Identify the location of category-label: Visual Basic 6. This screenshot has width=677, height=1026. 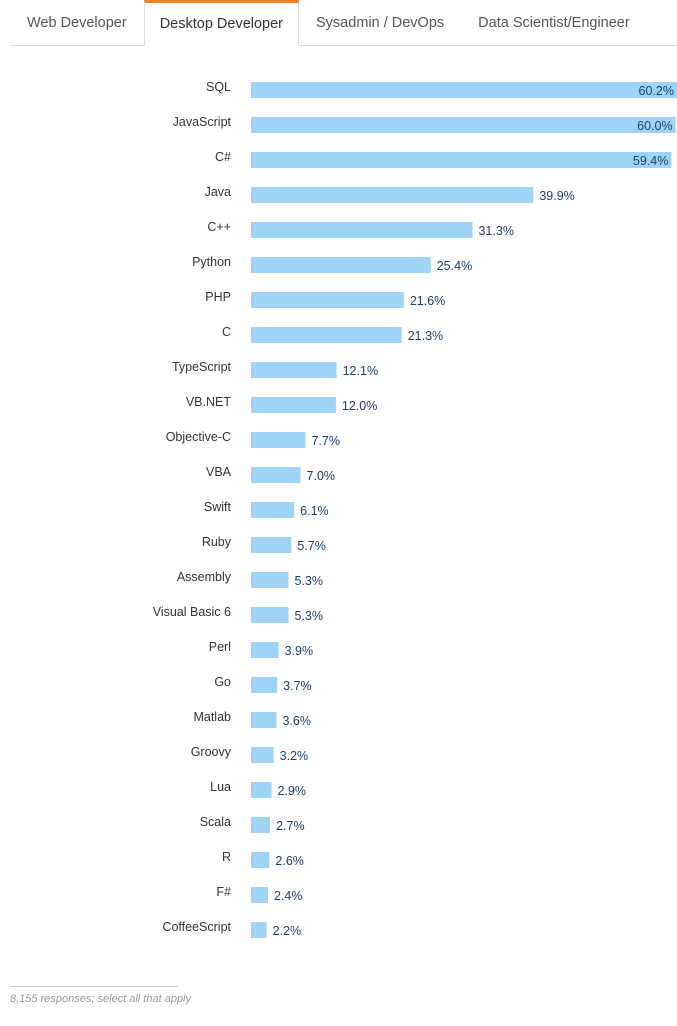
(192, 612).